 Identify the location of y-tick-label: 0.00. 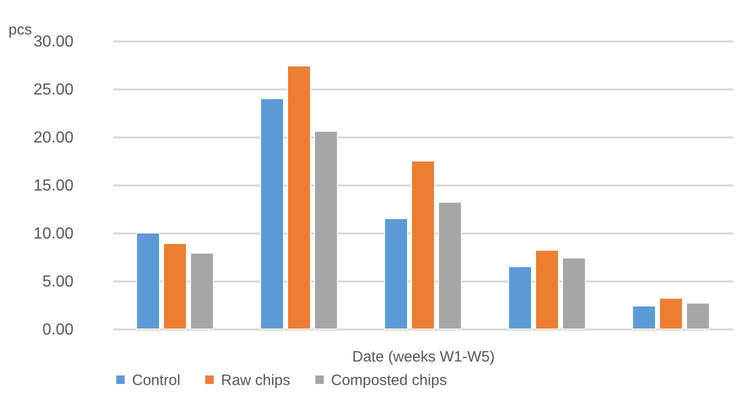
(58, 330).